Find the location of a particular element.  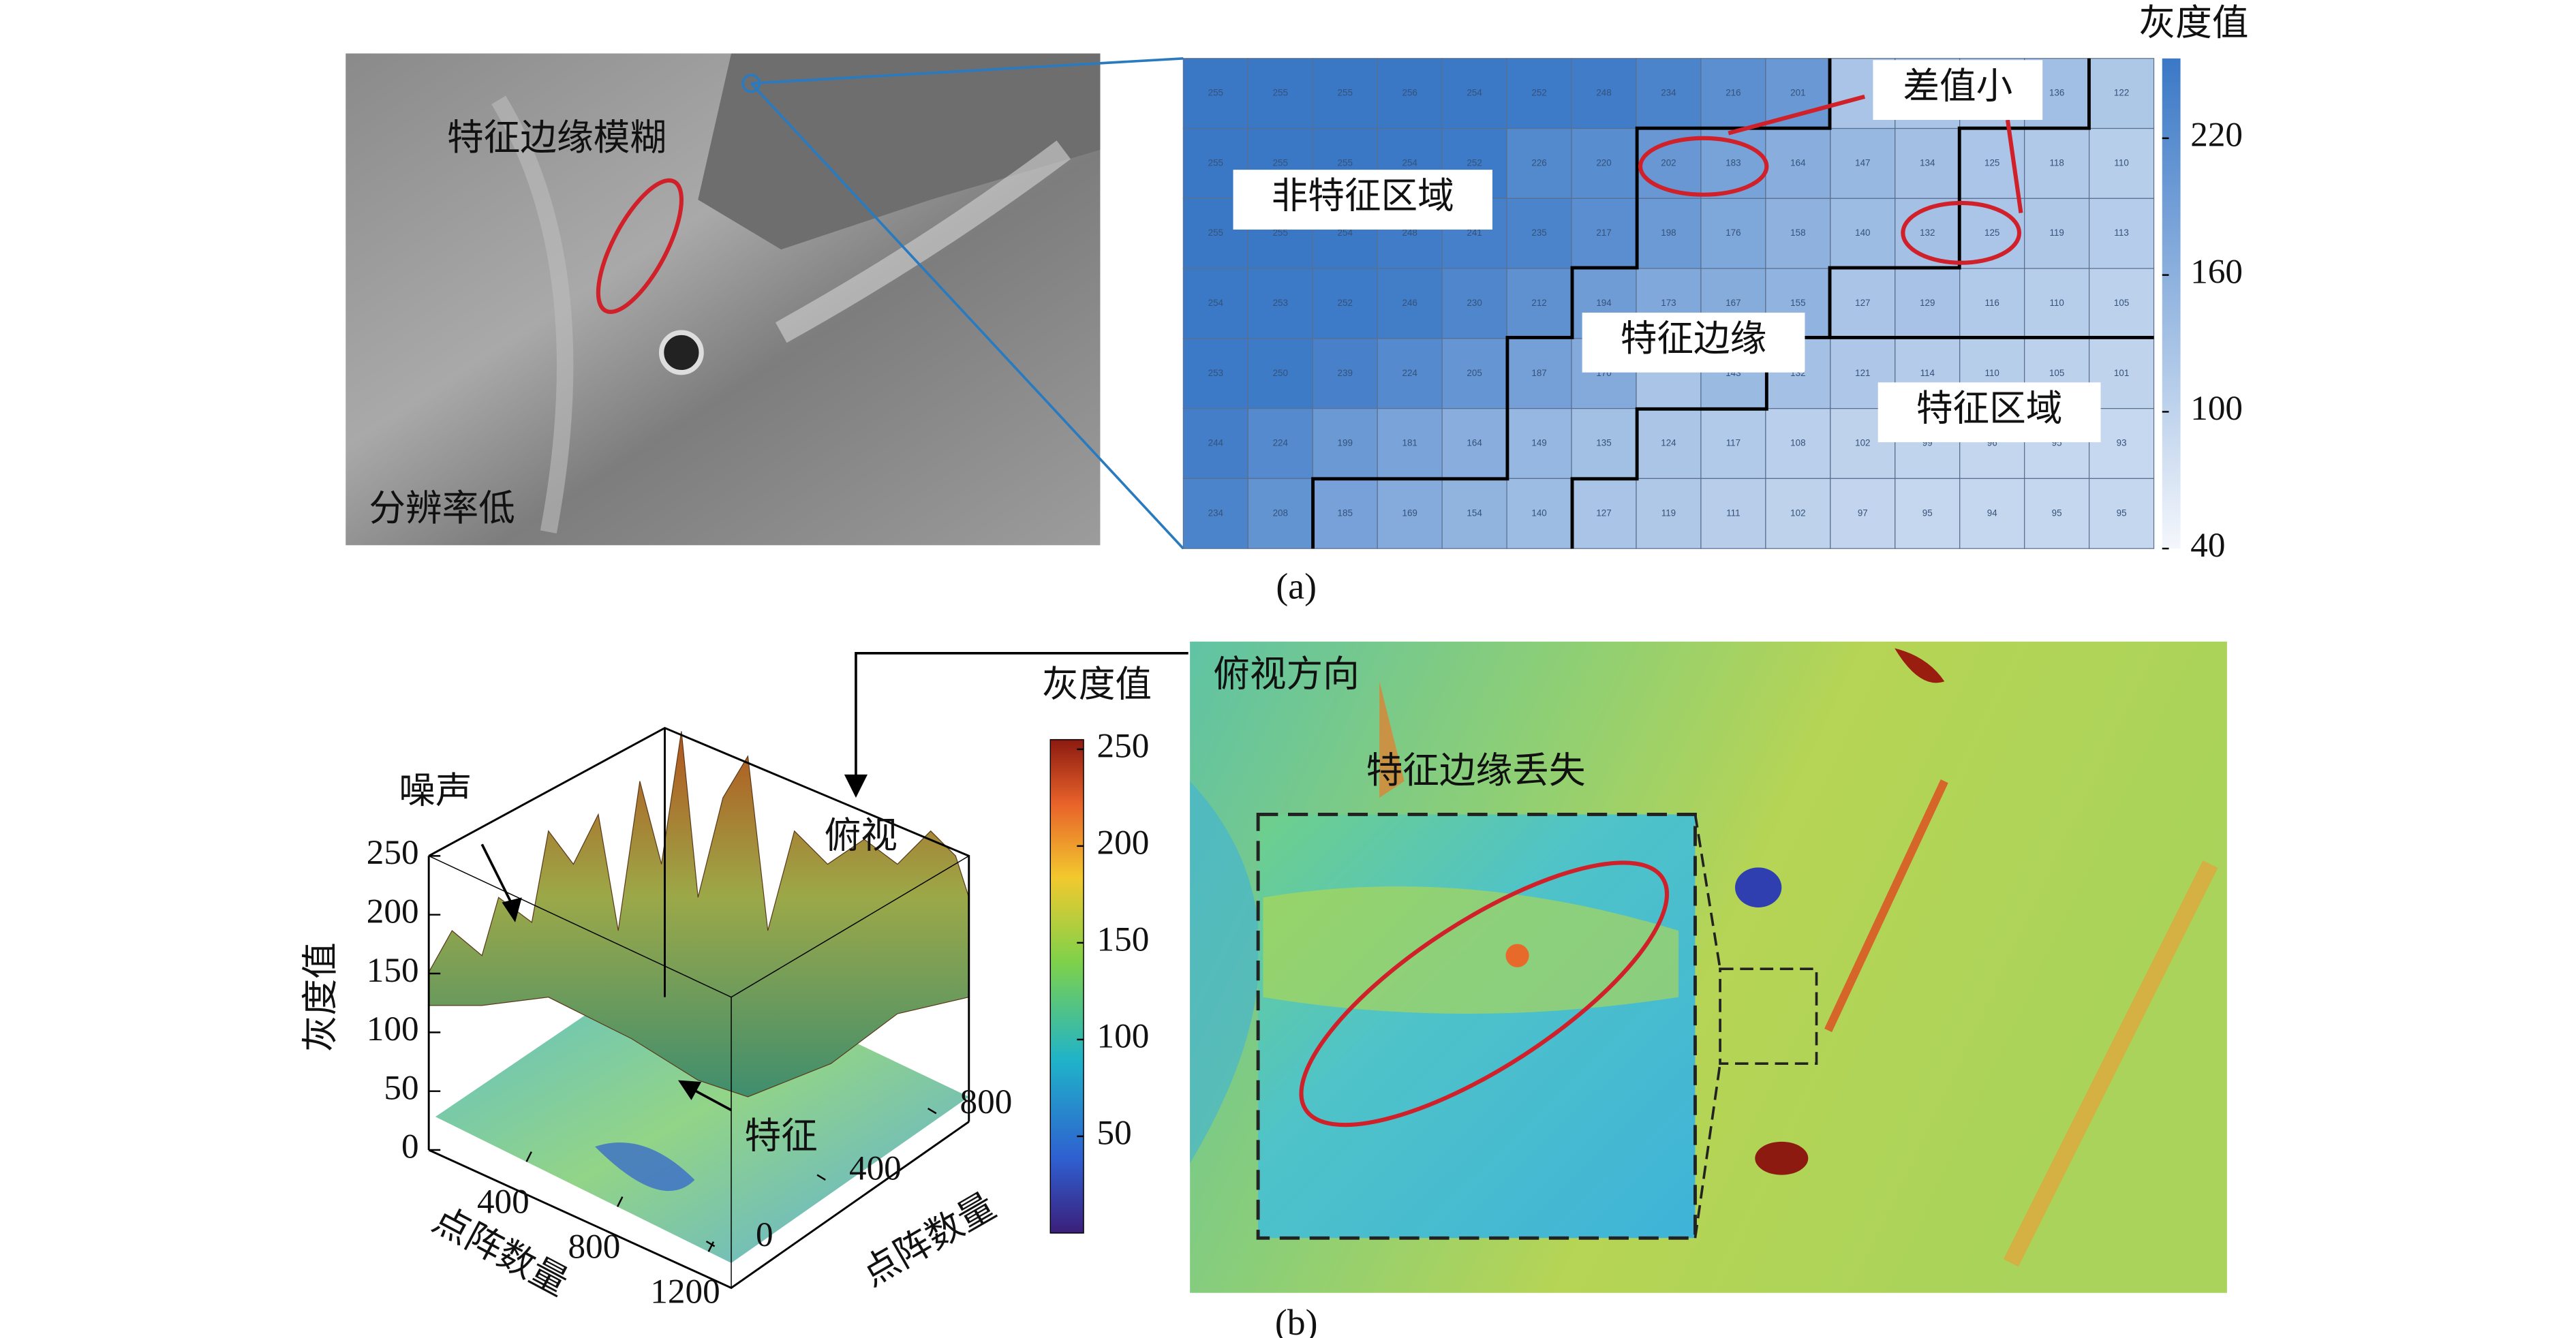

cell-value: 248 is located at coordinates (1409, 233).